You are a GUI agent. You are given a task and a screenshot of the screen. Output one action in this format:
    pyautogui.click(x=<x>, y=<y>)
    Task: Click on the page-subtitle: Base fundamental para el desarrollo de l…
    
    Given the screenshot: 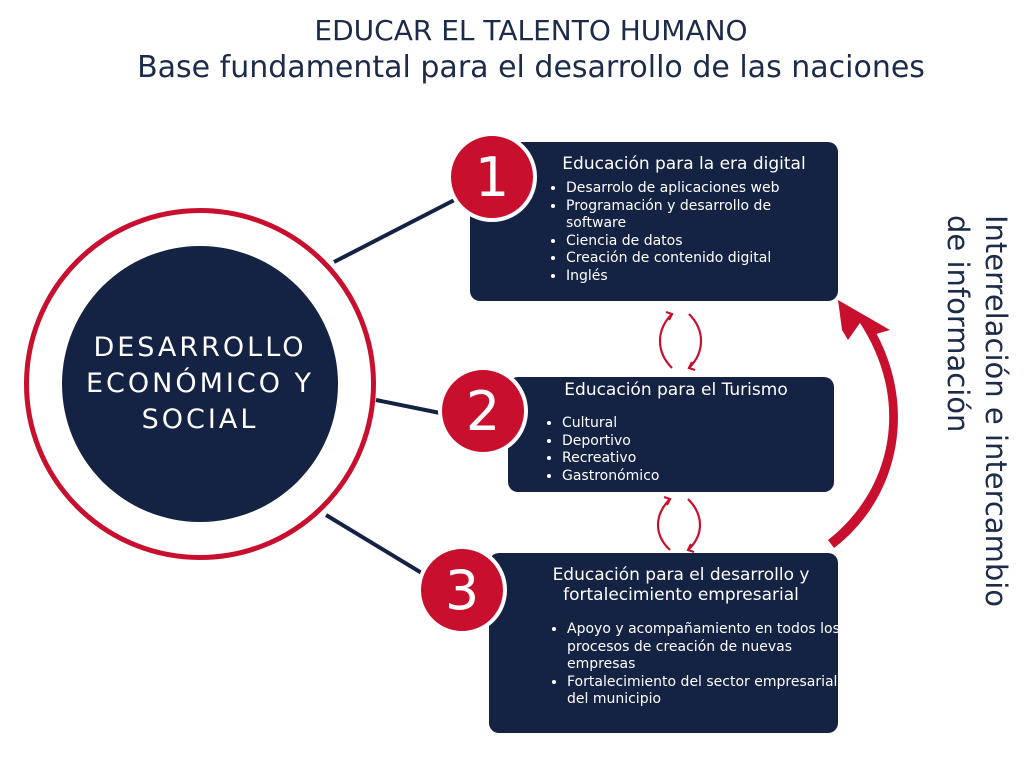 What is the action you would take?
    pyautogui.click(x=531, y=67)
    